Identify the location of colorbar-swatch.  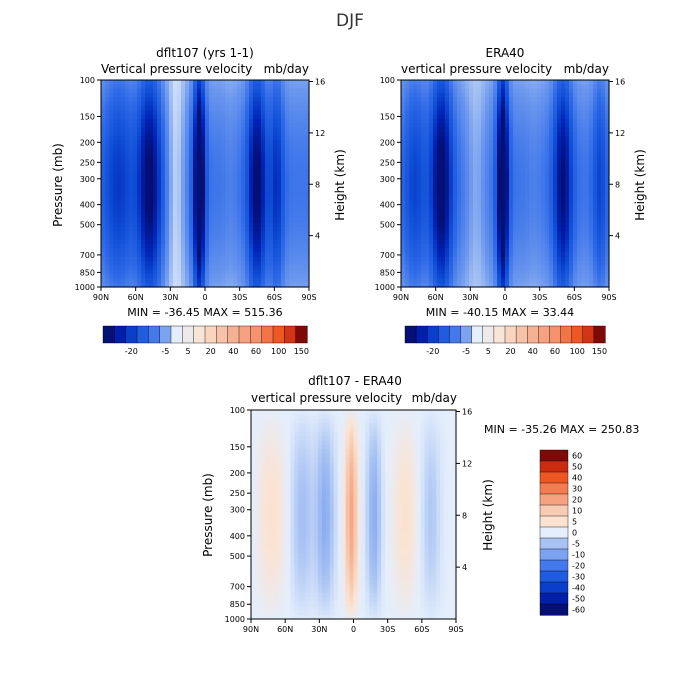
(278, 334).